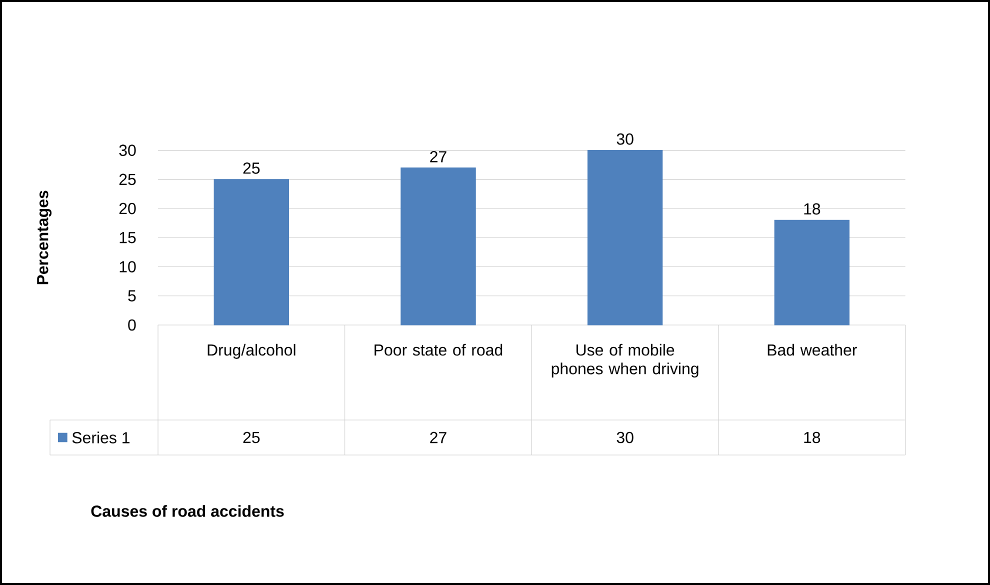 The height and width of the screenshot is (585, 990). I want to click on data-label: 25, so click(251, 168).